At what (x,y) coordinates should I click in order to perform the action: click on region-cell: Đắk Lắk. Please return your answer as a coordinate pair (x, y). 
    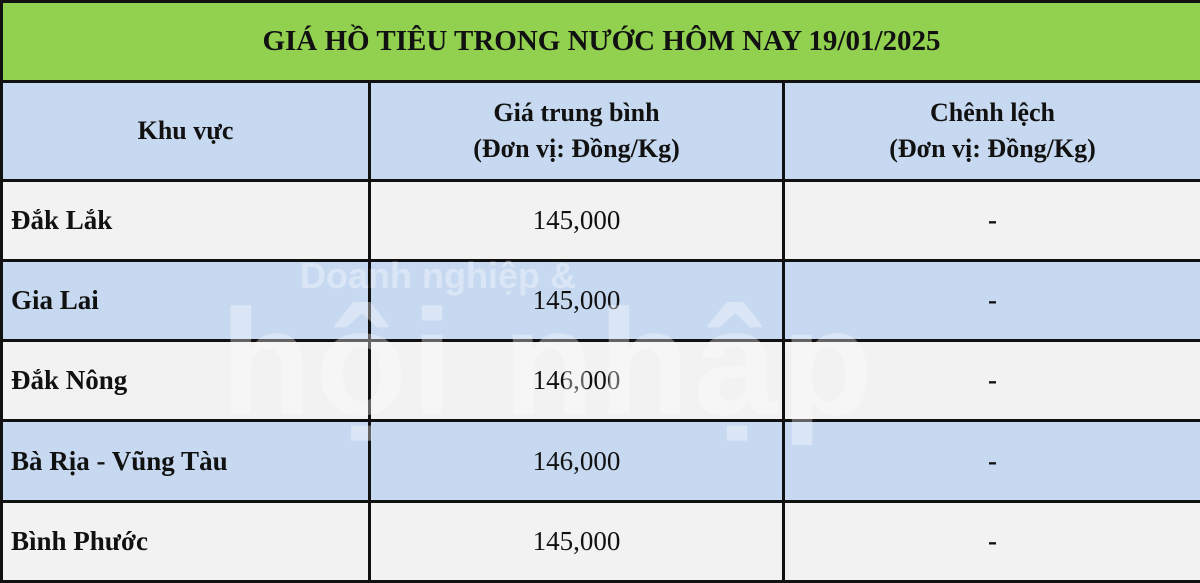
    Looking at the image, I should click on (185, 220).